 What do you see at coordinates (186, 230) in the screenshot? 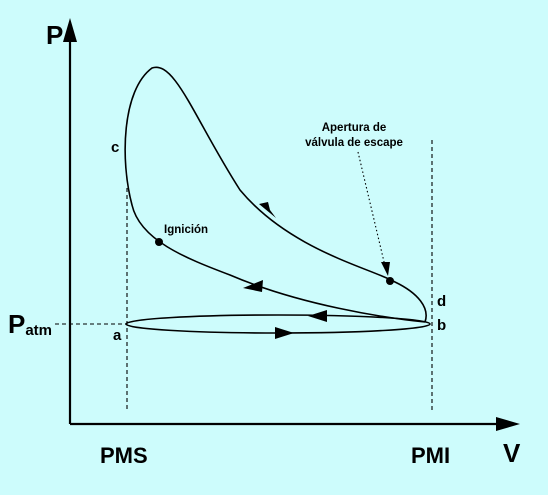
I see `ignition-label: Ignición` at bounding box center [186, 230].